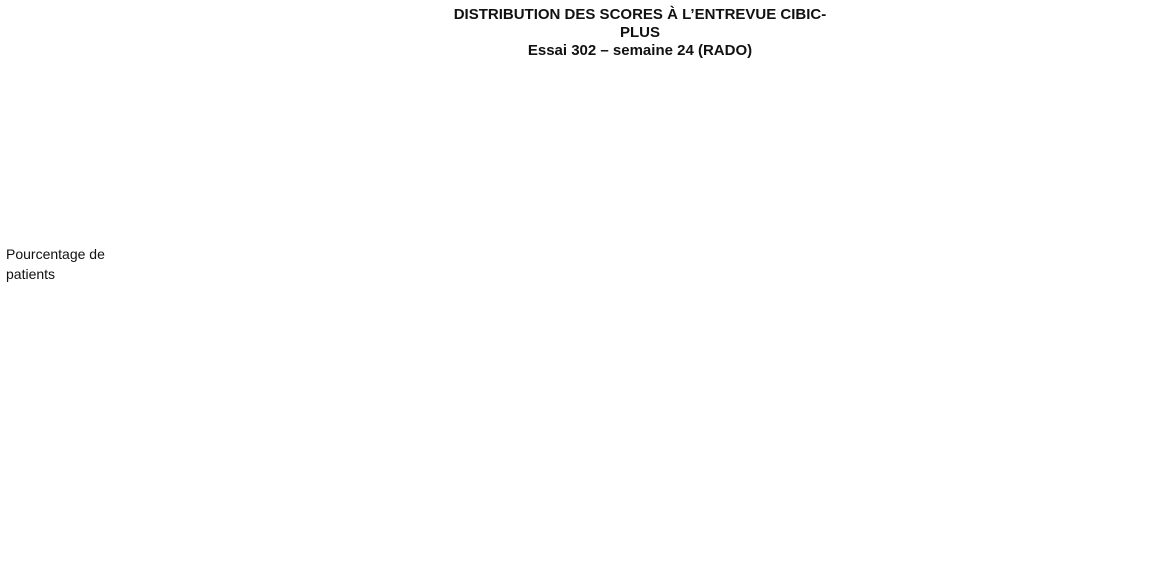 This screenshot has height=565, width=1167. Describe the element at coordinates (1107, 552) in the screenshot. I see `category-code: 7` at that location.